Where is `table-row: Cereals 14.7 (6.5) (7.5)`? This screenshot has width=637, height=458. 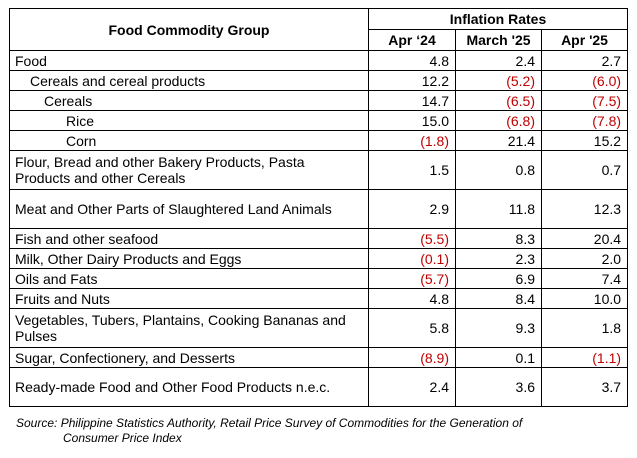
table-row: Cereals 14.7 (6.5) (7.5) is located at coordinates (319, 100).